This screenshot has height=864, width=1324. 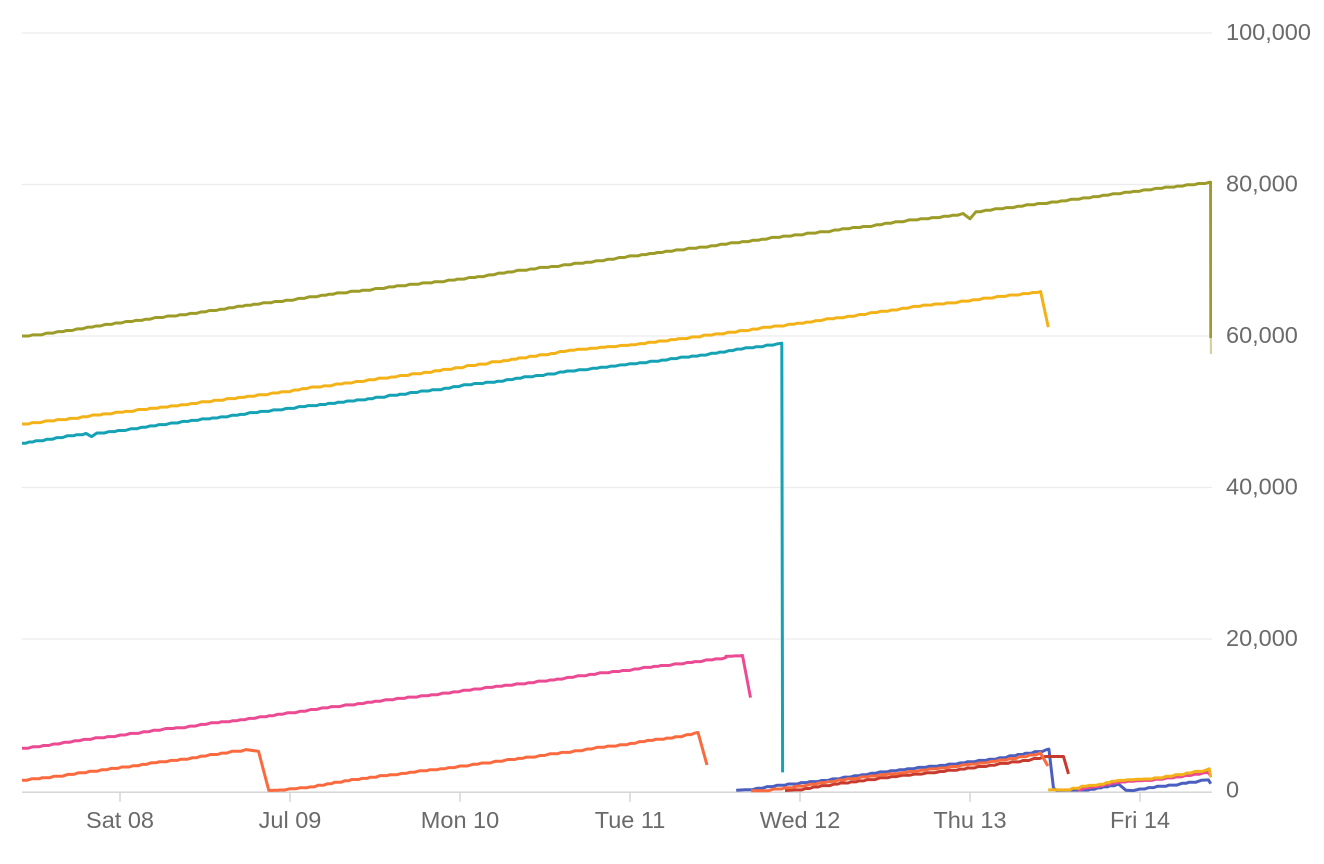 I want to click on svg-text: 40,000, so click(x=1262, y=486).